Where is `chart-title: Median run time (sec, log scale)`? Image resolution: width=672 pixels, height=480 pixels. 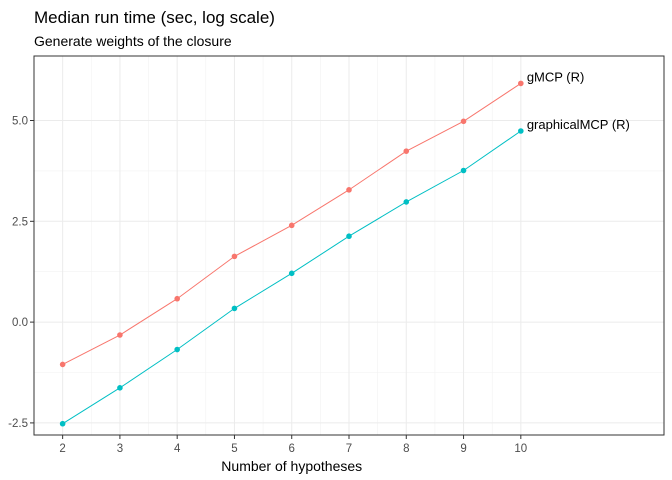 chart-title: Median run time (sec, log scale) is located at coordinates (154, 17).